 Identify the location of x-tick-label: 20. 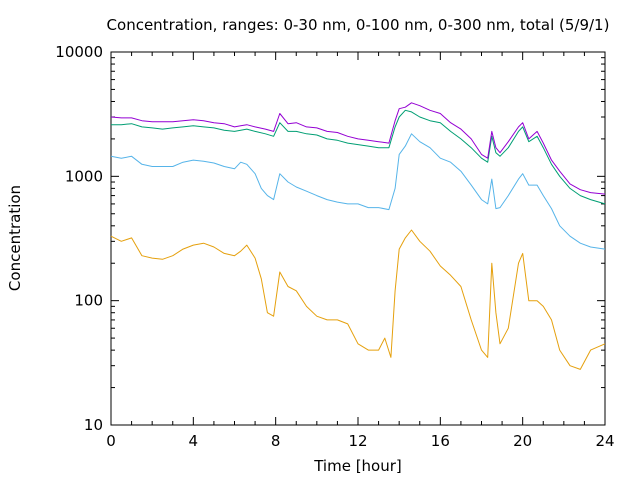
(522, 441).